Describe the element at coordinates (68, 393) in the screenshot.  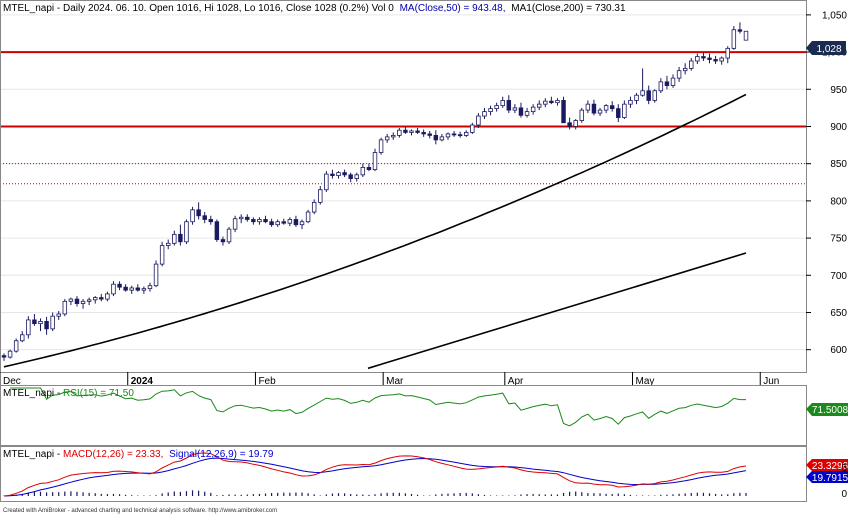
I see `rsi-header: MTEL_napi - RSI(15) = 71.50` at that location.